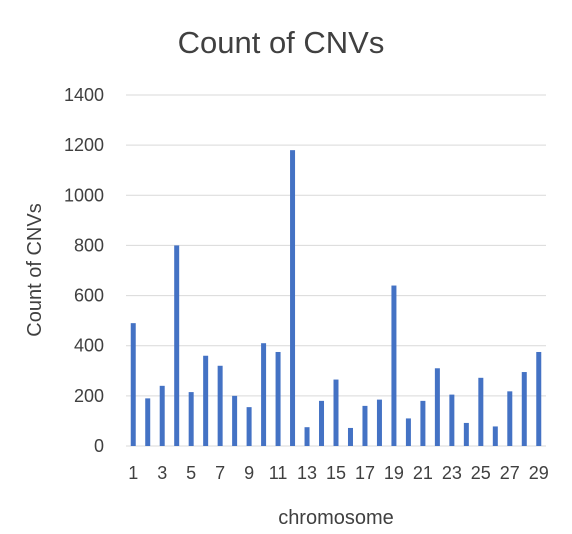  What do you see at coordinates (89, 296) in the screenshot?
I see `y-tick-label: 600` at bounding box center [89, 296].